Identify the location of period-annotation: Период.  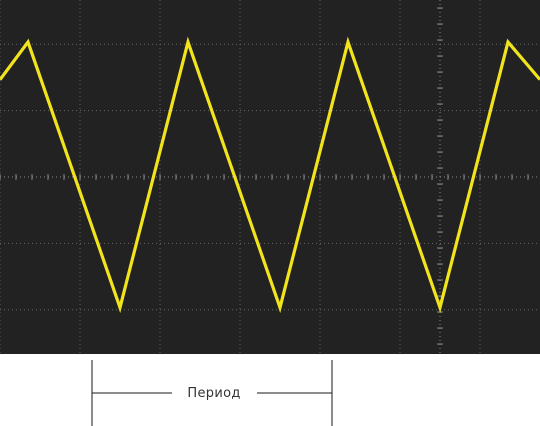
(212, 393).